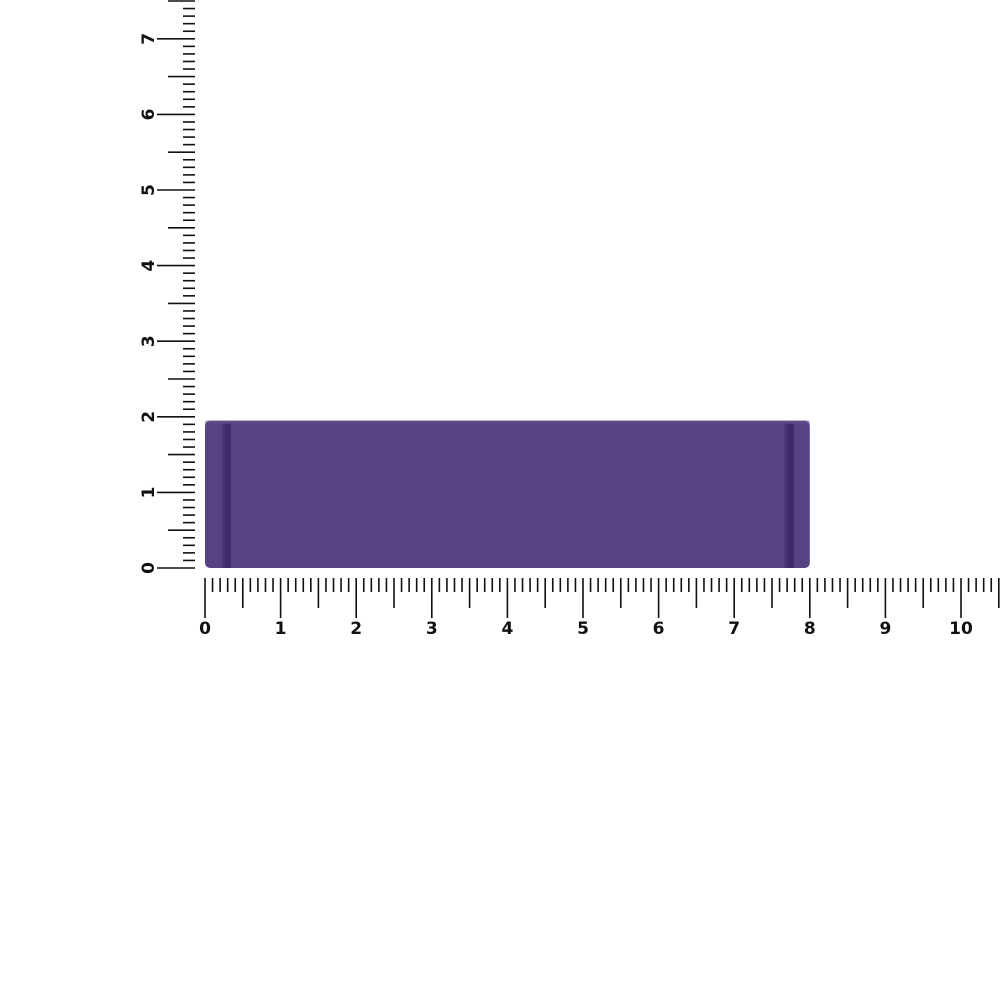  I want to click on product-body, so click(507, 494).